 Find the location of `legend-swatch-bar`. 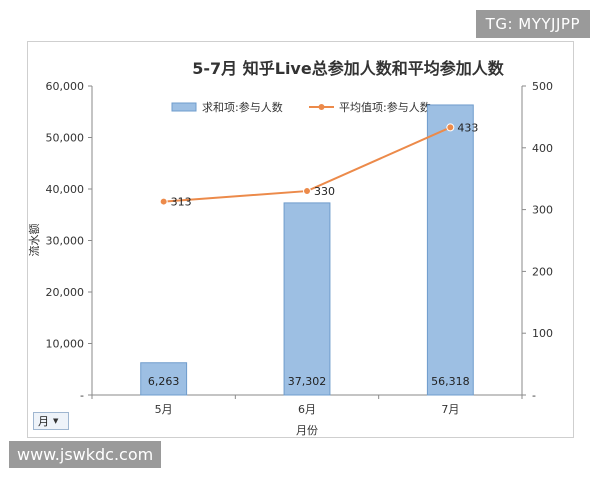

legend-swatch-bar is located at coordinates (184, 107).